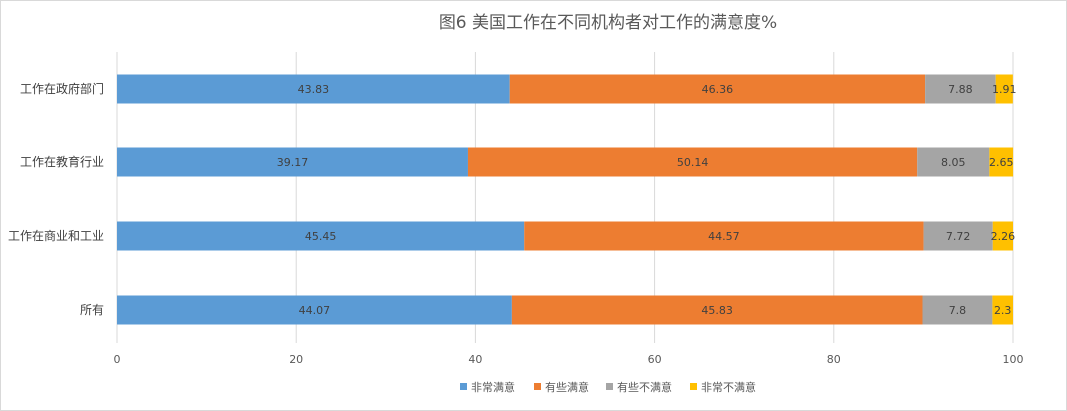 This screenshot has height=411, width=1067. I want to click on data-label: 7.72, so click(958, 236).